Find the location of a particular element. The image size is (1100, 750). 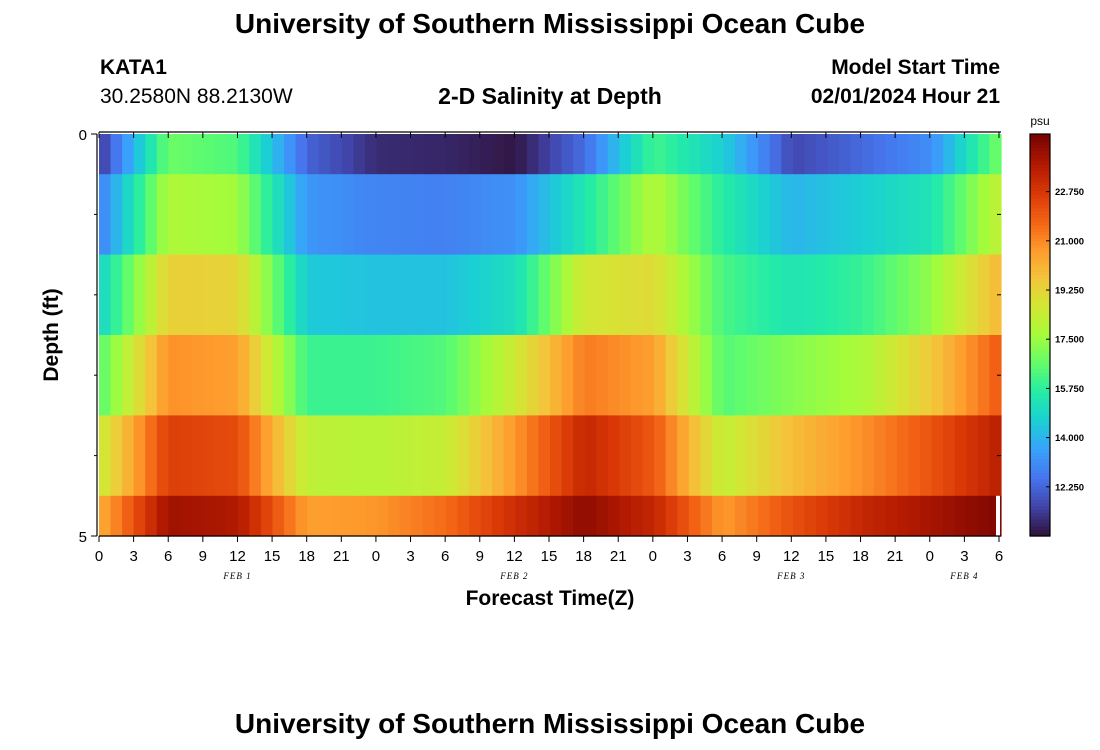

colorbar-tick-label: 14.000 is located at coordinates (1069, 438).